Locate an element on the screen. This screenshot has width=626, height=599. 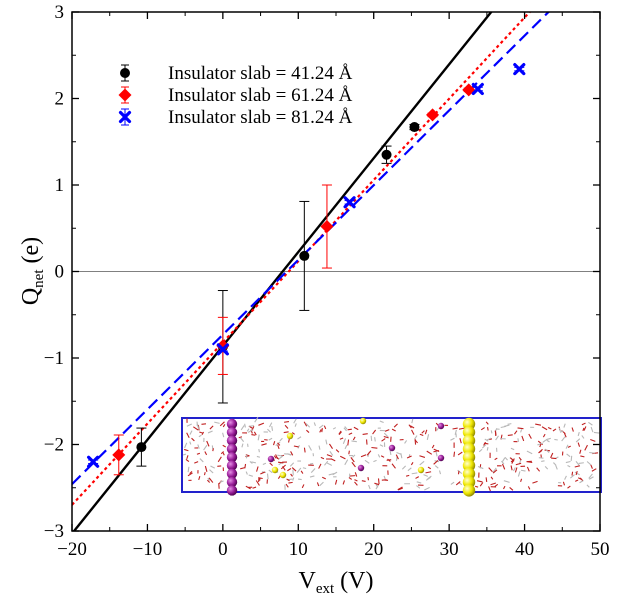
x-axis-label: Vext (V) is located at coordinates (336, 582).